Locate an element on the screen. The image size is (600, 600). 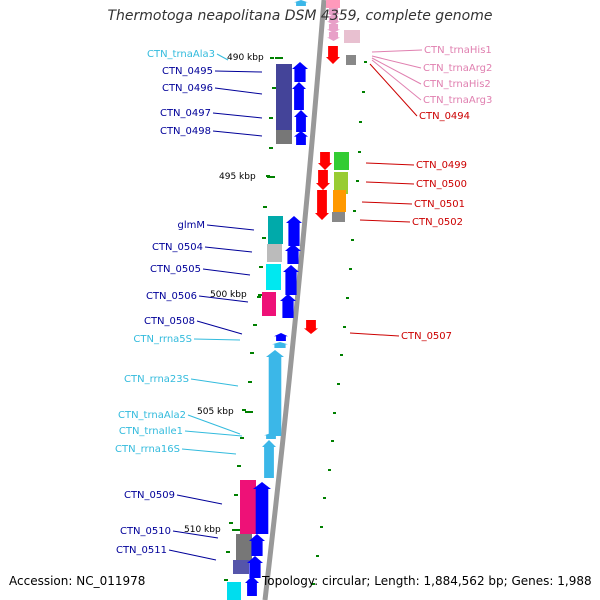
genome-axis is located at coordinates (294, 300).